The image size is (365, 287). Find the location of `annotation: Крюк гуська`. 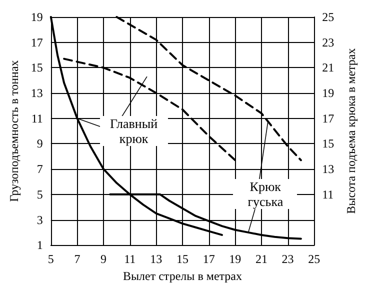

annotation: Крюк гуська is located at coordinates (265, 194).